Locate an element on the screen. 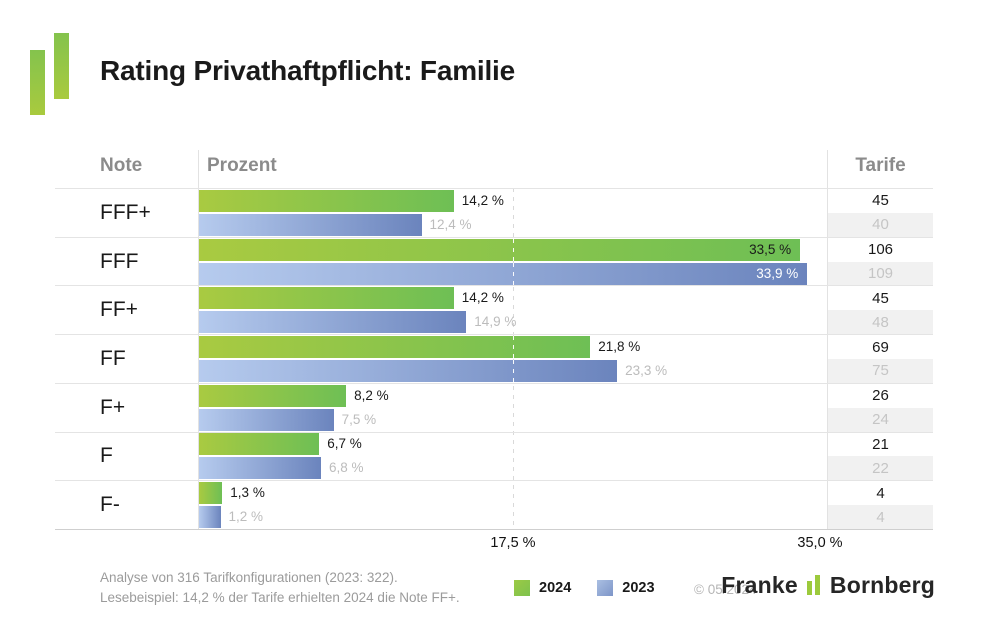 This screenshot has width=1000, height=625. tarife-value-2023: 40 is located at coordinates (880, 224).